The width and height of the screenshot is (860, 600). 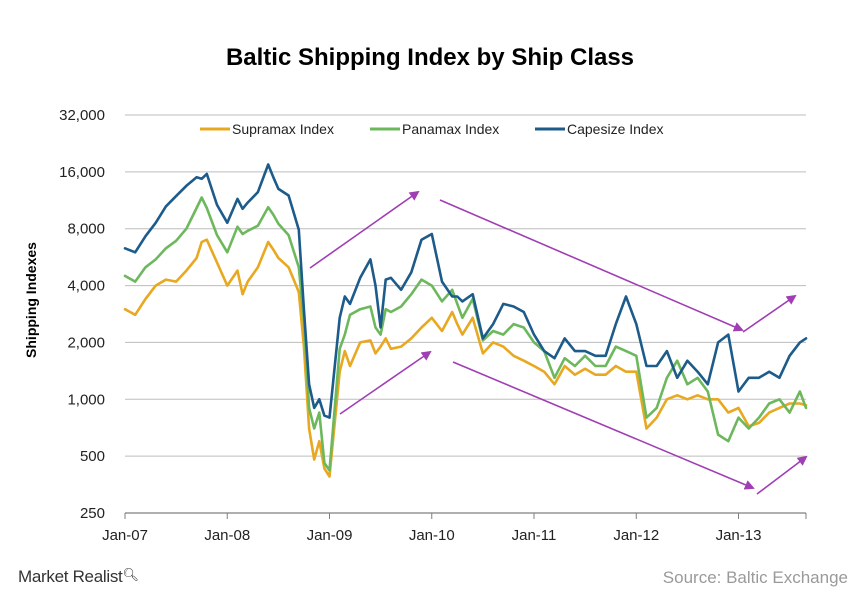 What do you see at coordinates (125, 535) in the screenshot?
I see `x-tick-label: Jan-07` at bounding box center [125, 535].